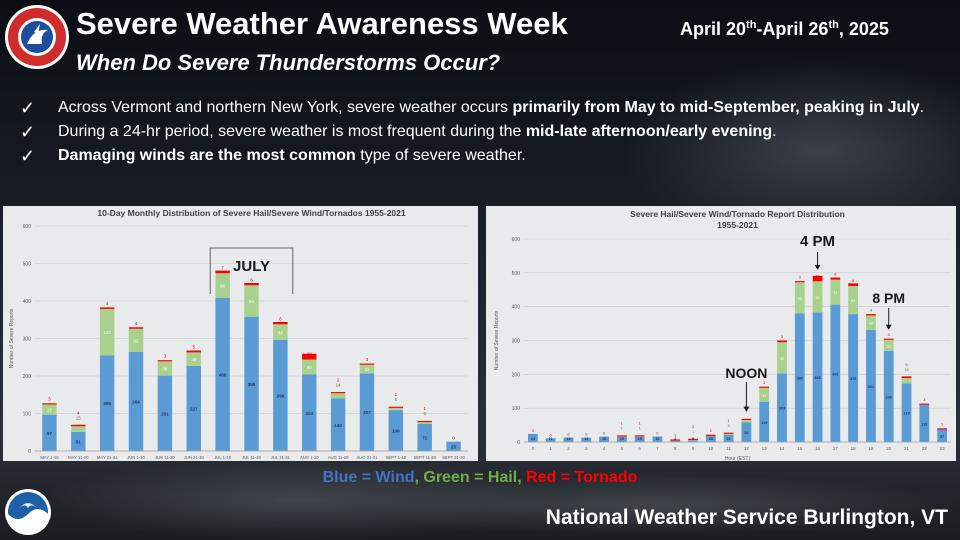 This screenshot has height=540, width=960. I want to click on data-label-tornado: 0, so click(604, 434).